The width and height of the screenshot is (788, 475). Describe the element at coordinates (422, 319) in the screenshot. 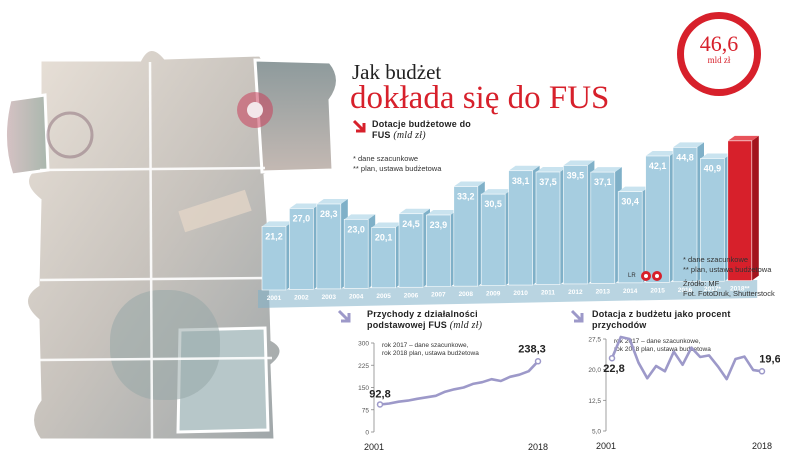

I see `line-chart-1-header-bold: Przychody z działalności podstawowej FUS` at that location.